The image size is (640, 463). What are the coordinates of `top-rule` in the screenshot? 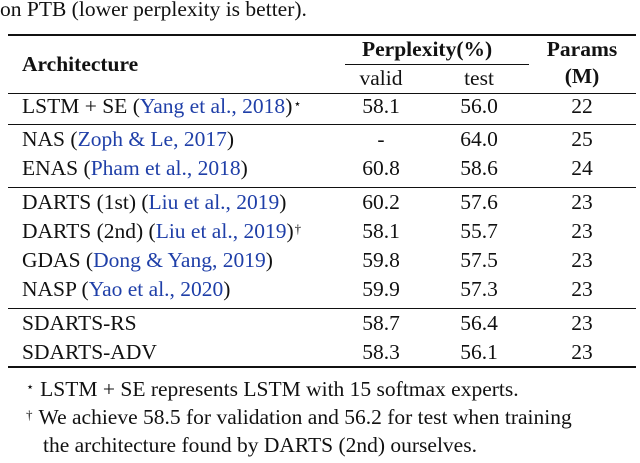 It's located at (322, 35).